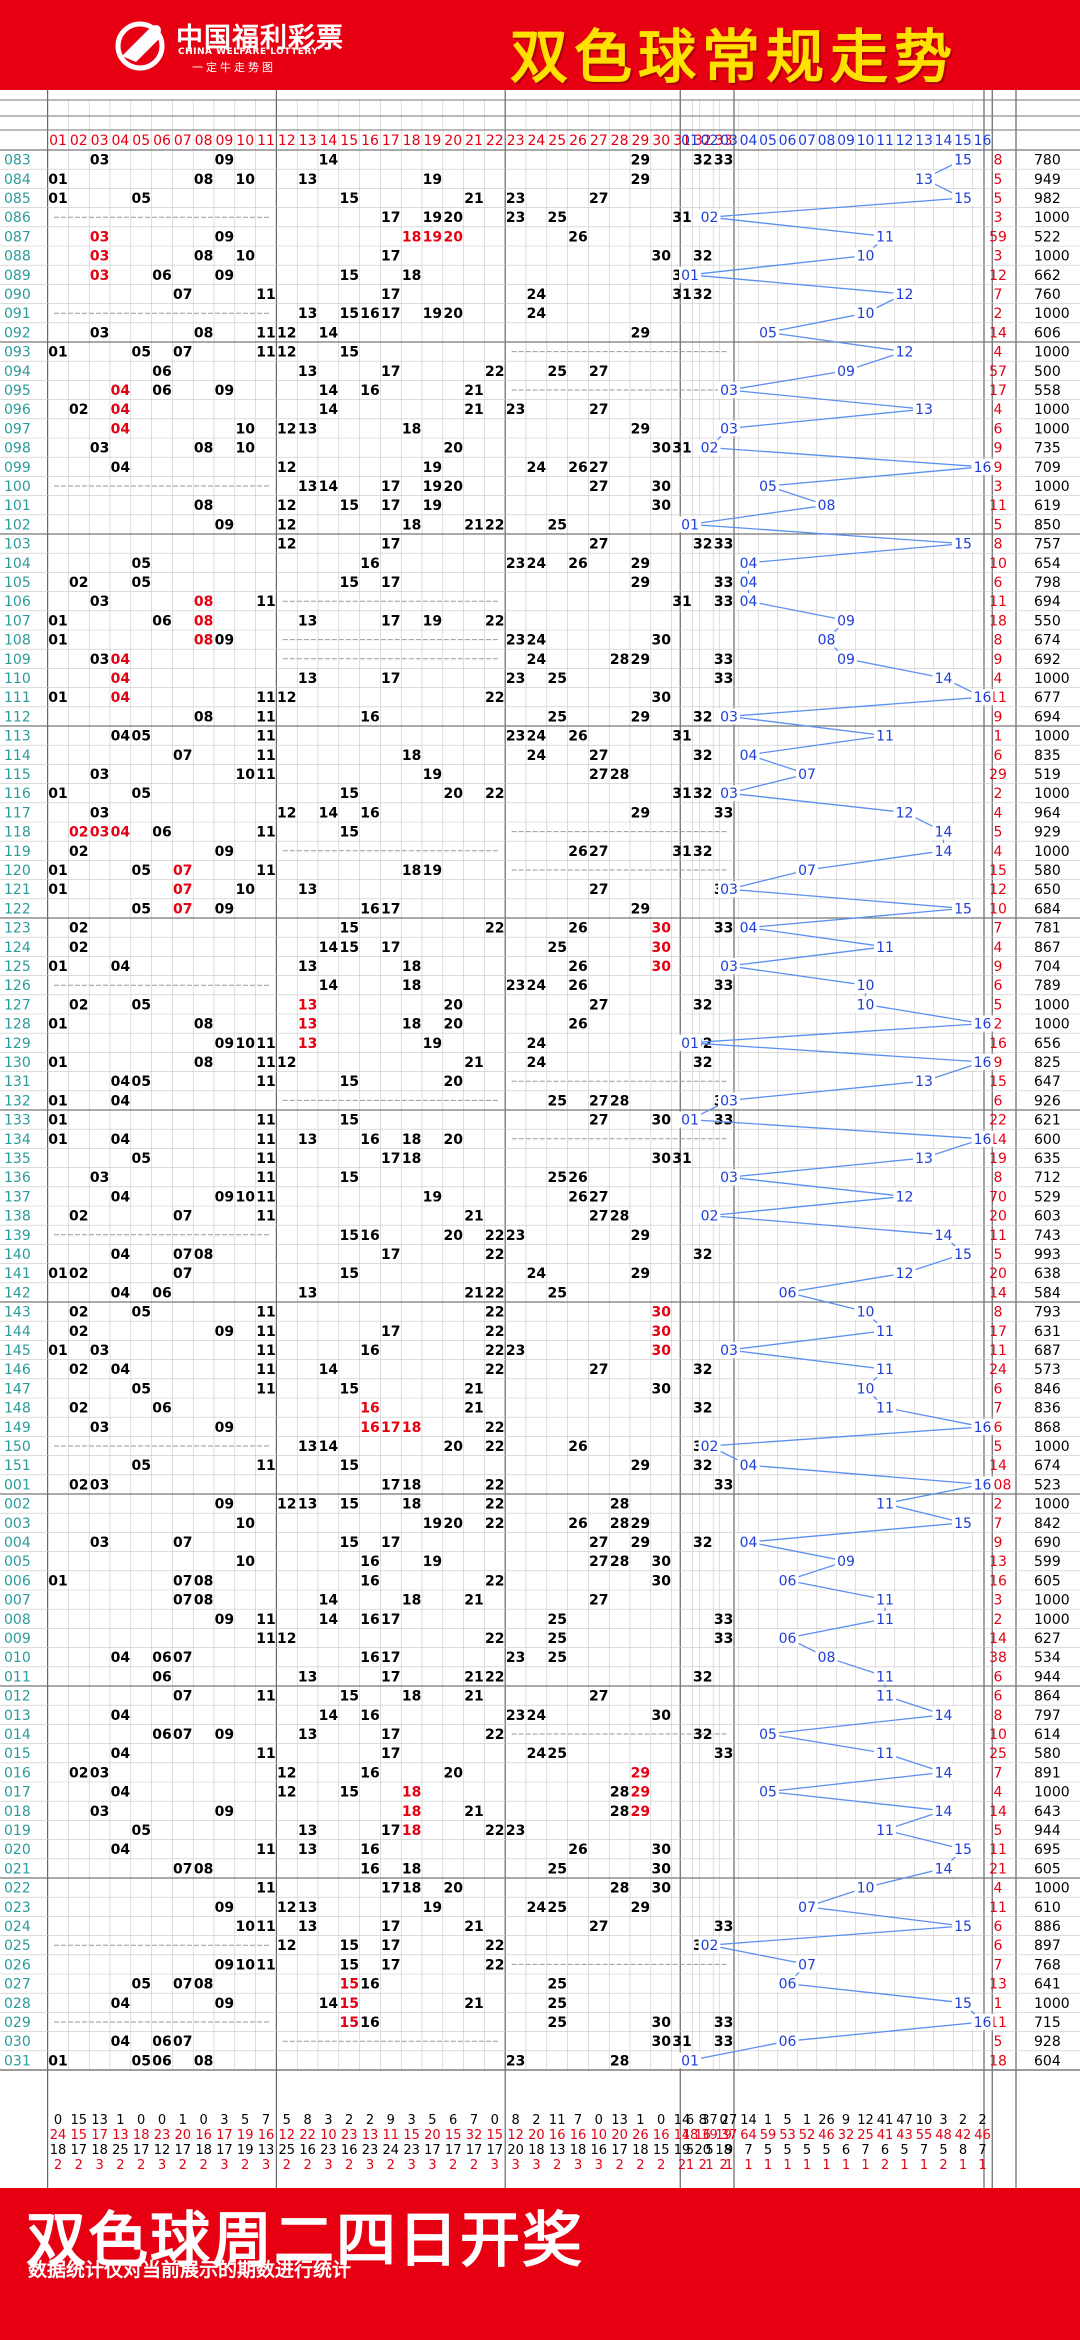 This screenshot has height=2340, width=1080. I want to click on blue-ball-number: 02, so click(710, 449).